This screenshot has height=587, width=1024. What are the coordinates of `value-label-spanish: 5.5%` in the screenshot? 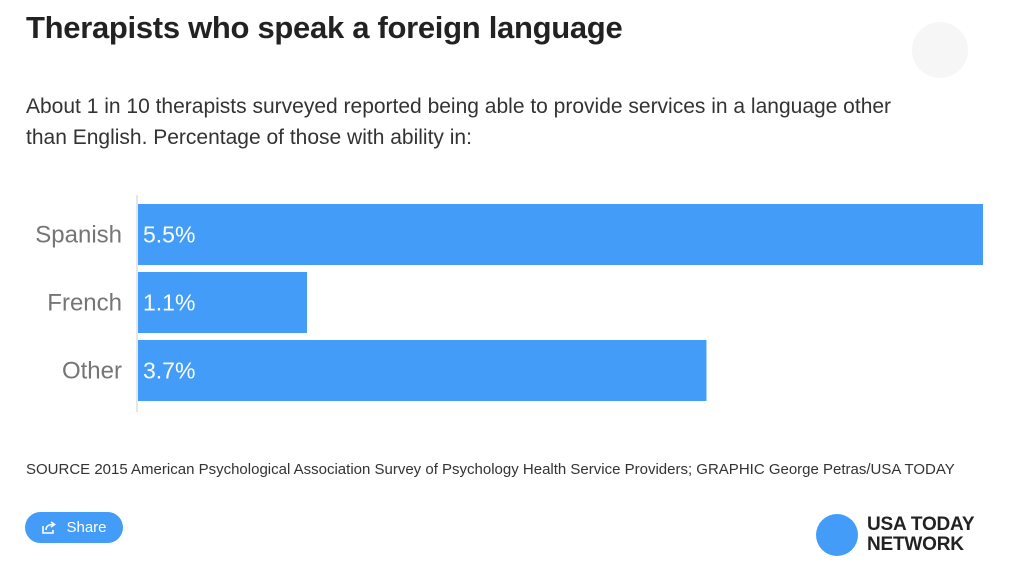 It's located at (169, 235).